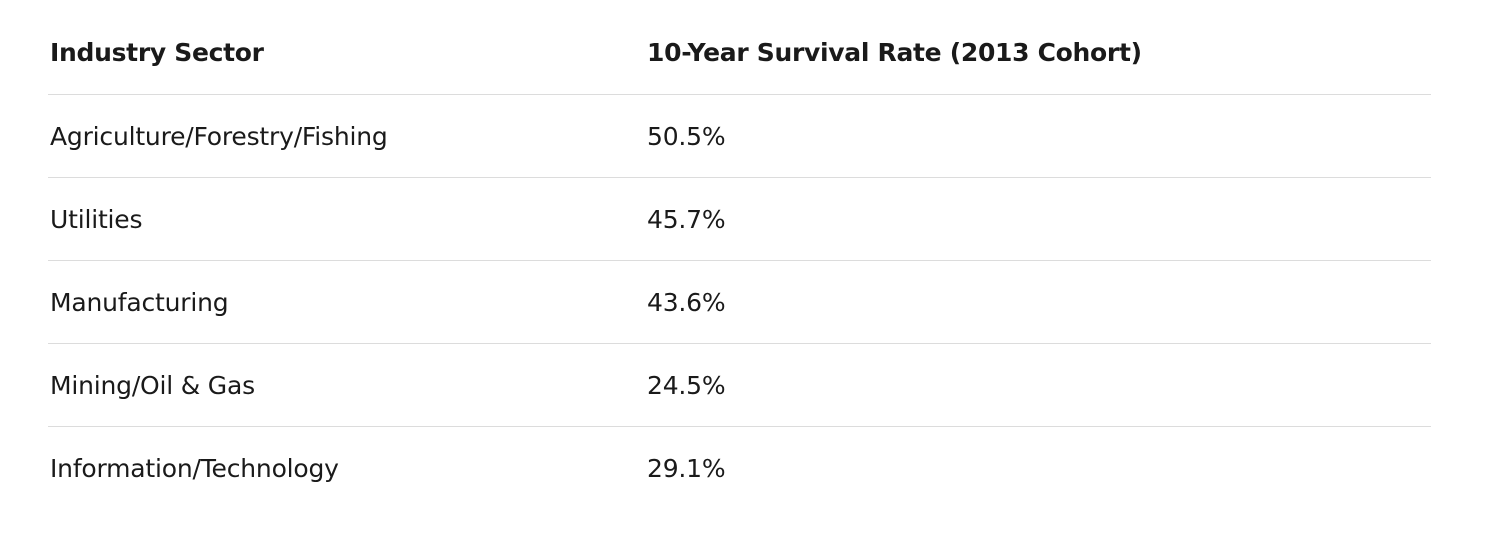 This screenshot has height=544, width=1504. Describe the element at coordinates (1038, 136) in the screenshot. I see `cell-rate: 50.5%` at that location.